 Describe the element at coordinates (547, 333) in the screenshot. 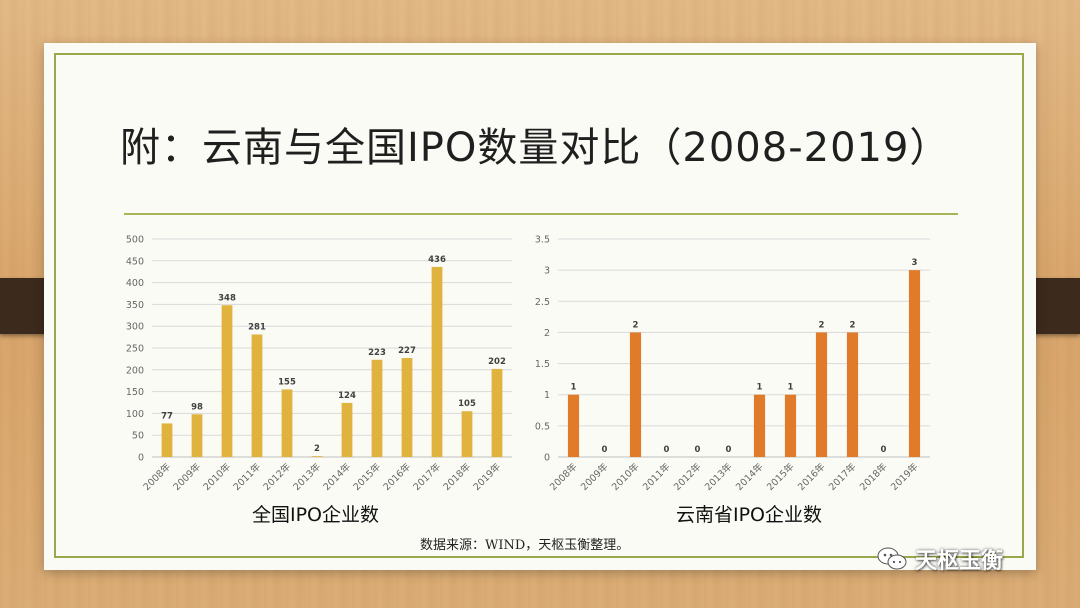

I see `y-tick-label: 2` at that location.